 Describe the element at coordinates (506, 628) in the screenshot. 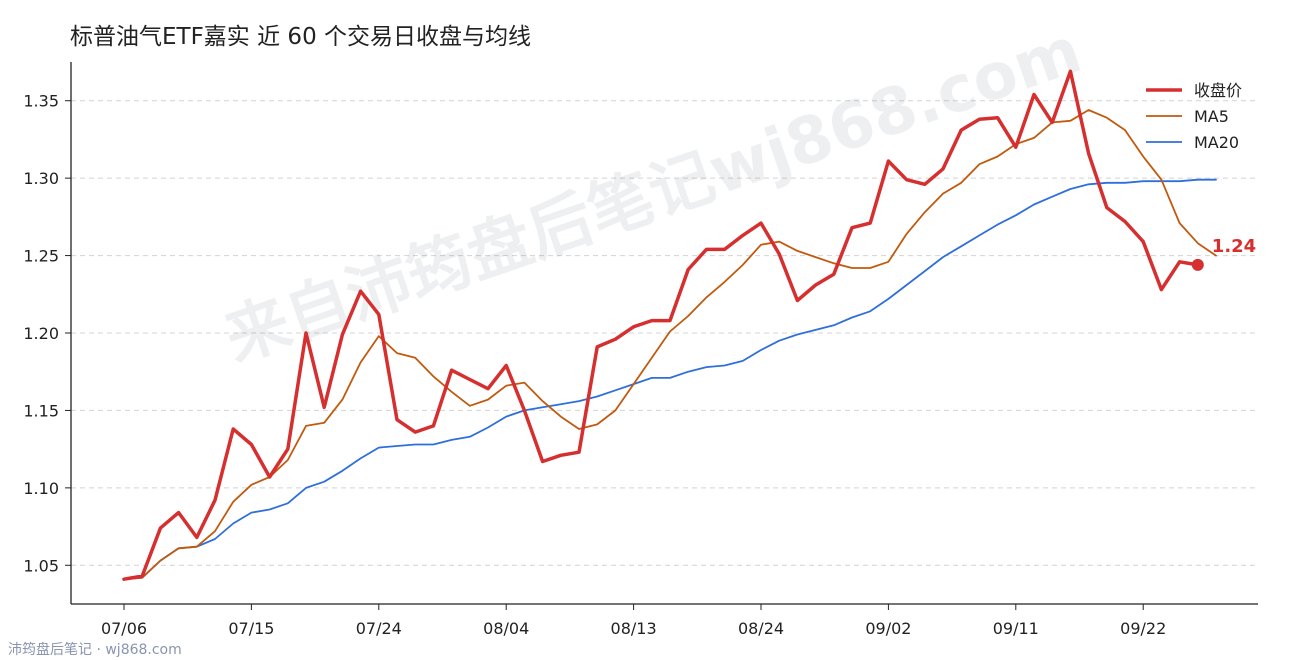

I see `x-tick-label: 08/04` at that location.